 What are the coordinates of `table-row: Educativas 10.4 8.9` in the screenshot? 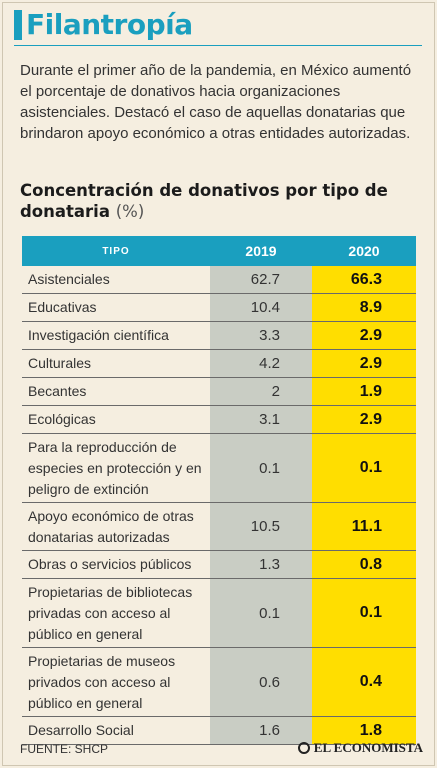 It's located at (219, 308).